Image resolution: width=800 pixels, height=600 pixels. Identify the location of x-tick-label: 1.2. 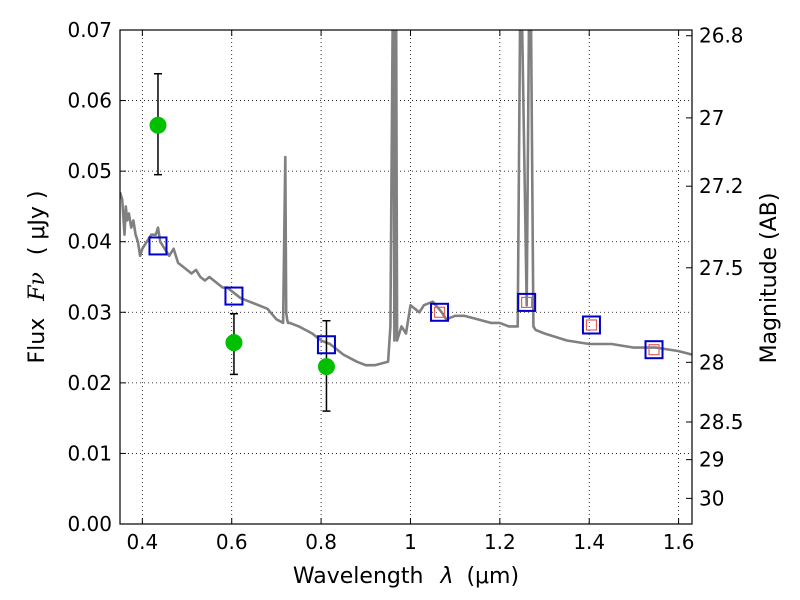
(500, 542).